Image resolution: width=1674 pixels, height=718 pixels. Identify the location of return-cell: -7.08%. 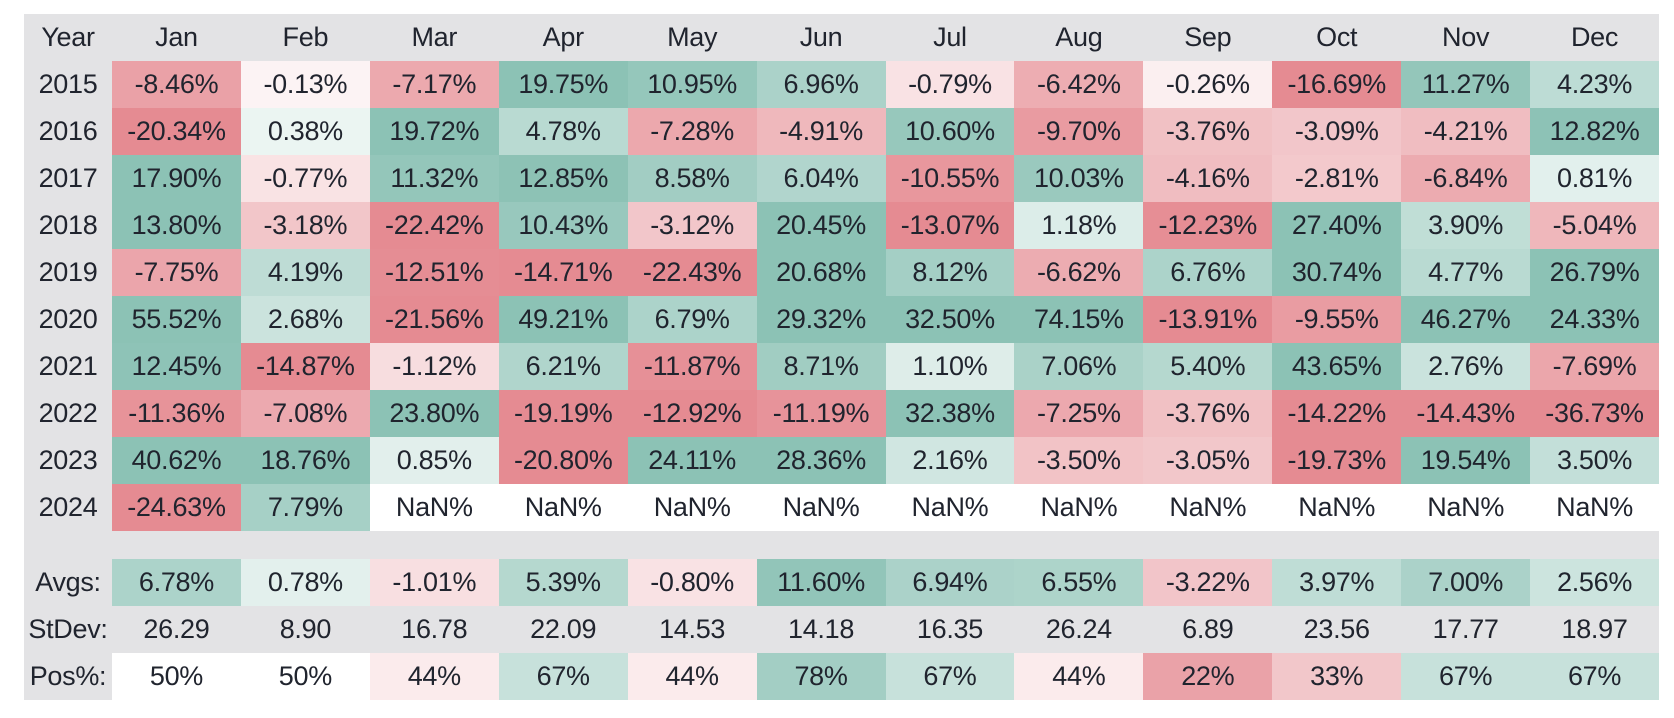
(305, 413).